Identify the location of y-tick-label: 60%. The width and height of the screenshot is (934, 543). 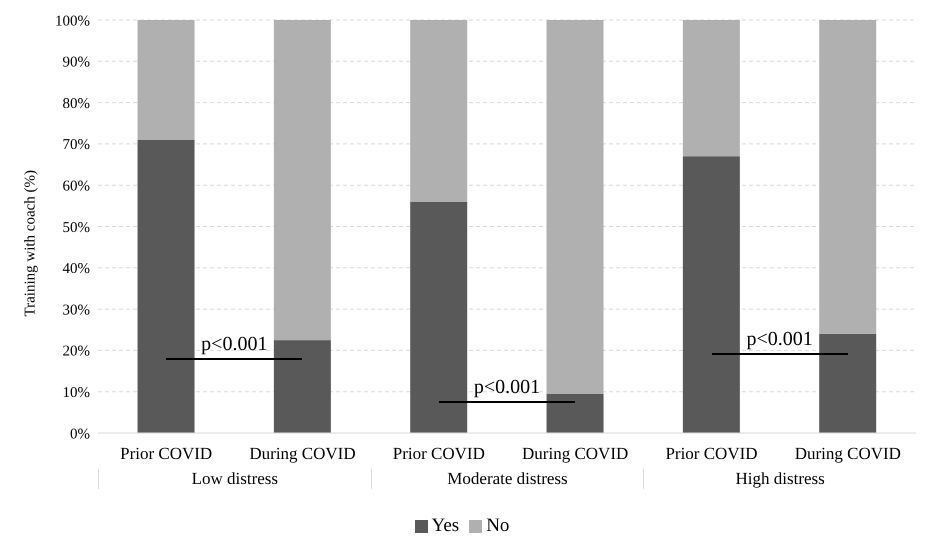
(76, 186).